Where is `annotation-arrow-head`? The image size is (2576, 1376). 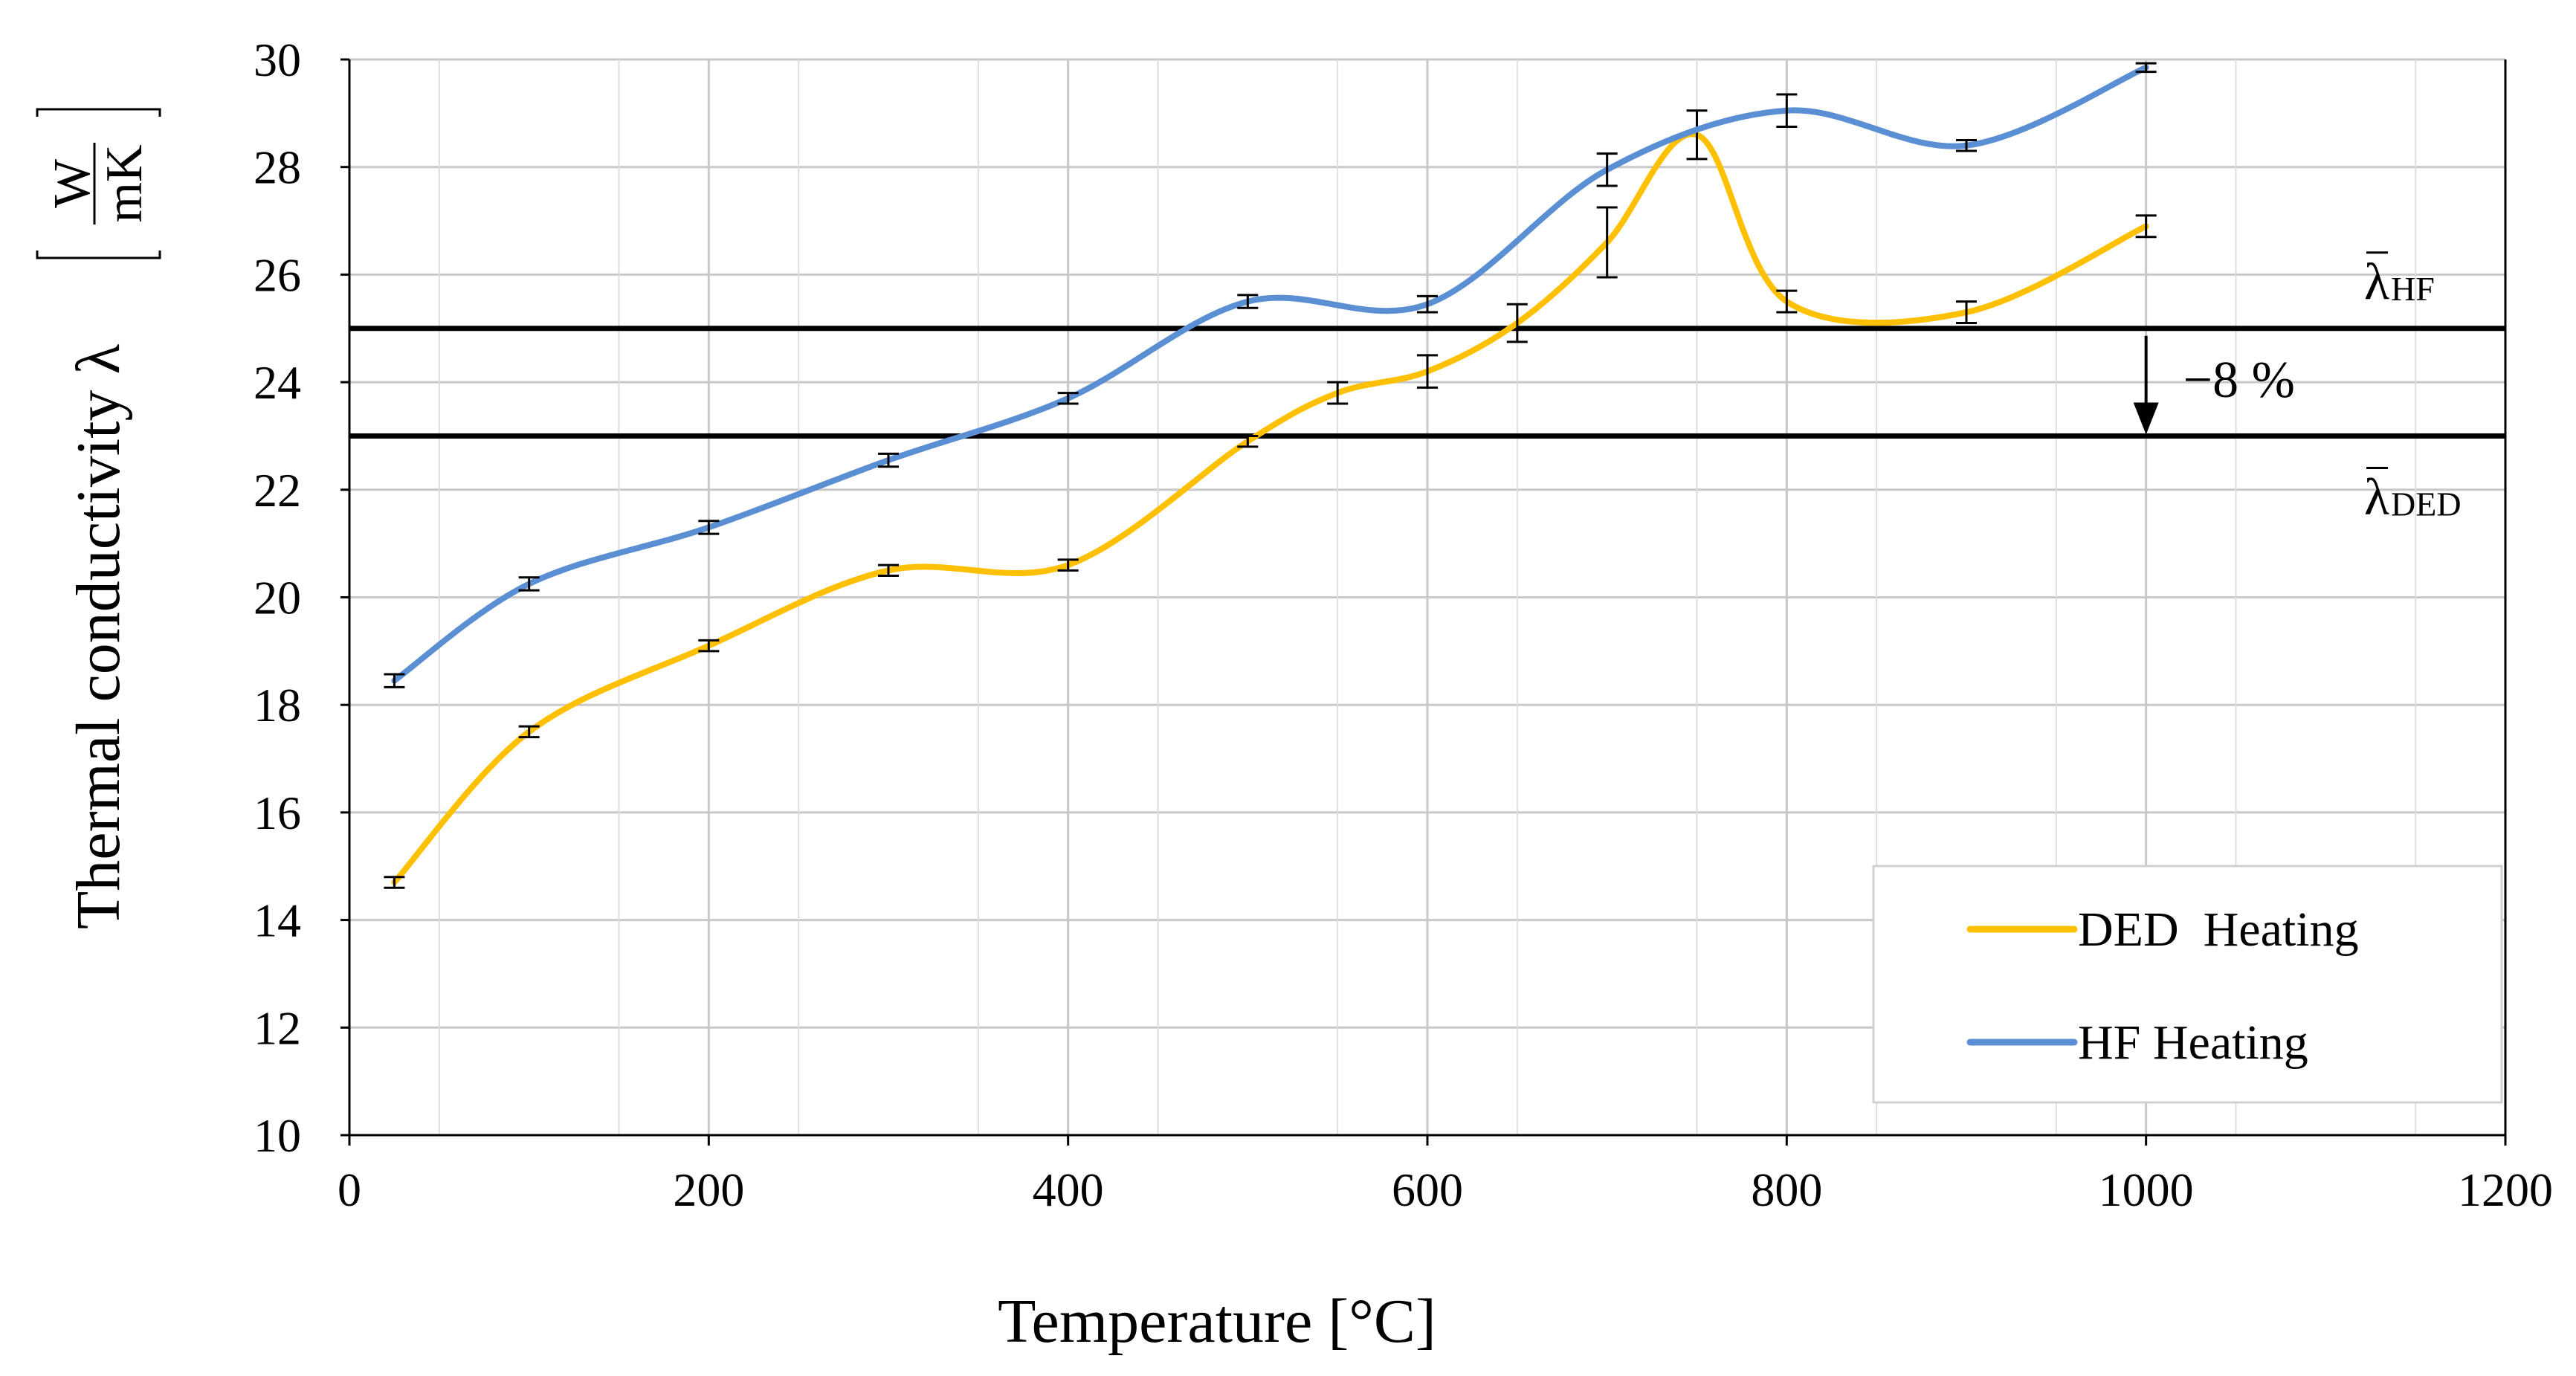 annotation-arrow-head is located at coordinates (2146, 418).